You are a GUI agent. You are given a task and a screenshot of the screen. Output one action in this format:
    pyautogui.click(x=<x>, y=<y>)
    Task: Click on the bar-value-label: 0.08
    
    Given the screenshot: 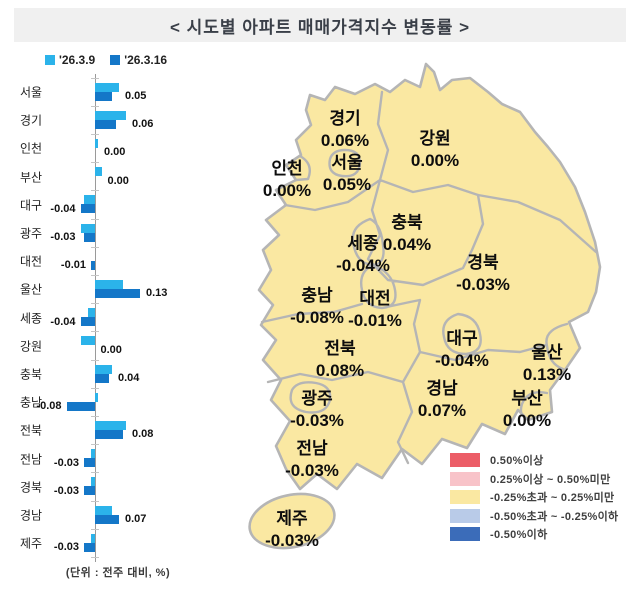 What is the action you would take?
    pyautogui.click(x=143, y=434)
    